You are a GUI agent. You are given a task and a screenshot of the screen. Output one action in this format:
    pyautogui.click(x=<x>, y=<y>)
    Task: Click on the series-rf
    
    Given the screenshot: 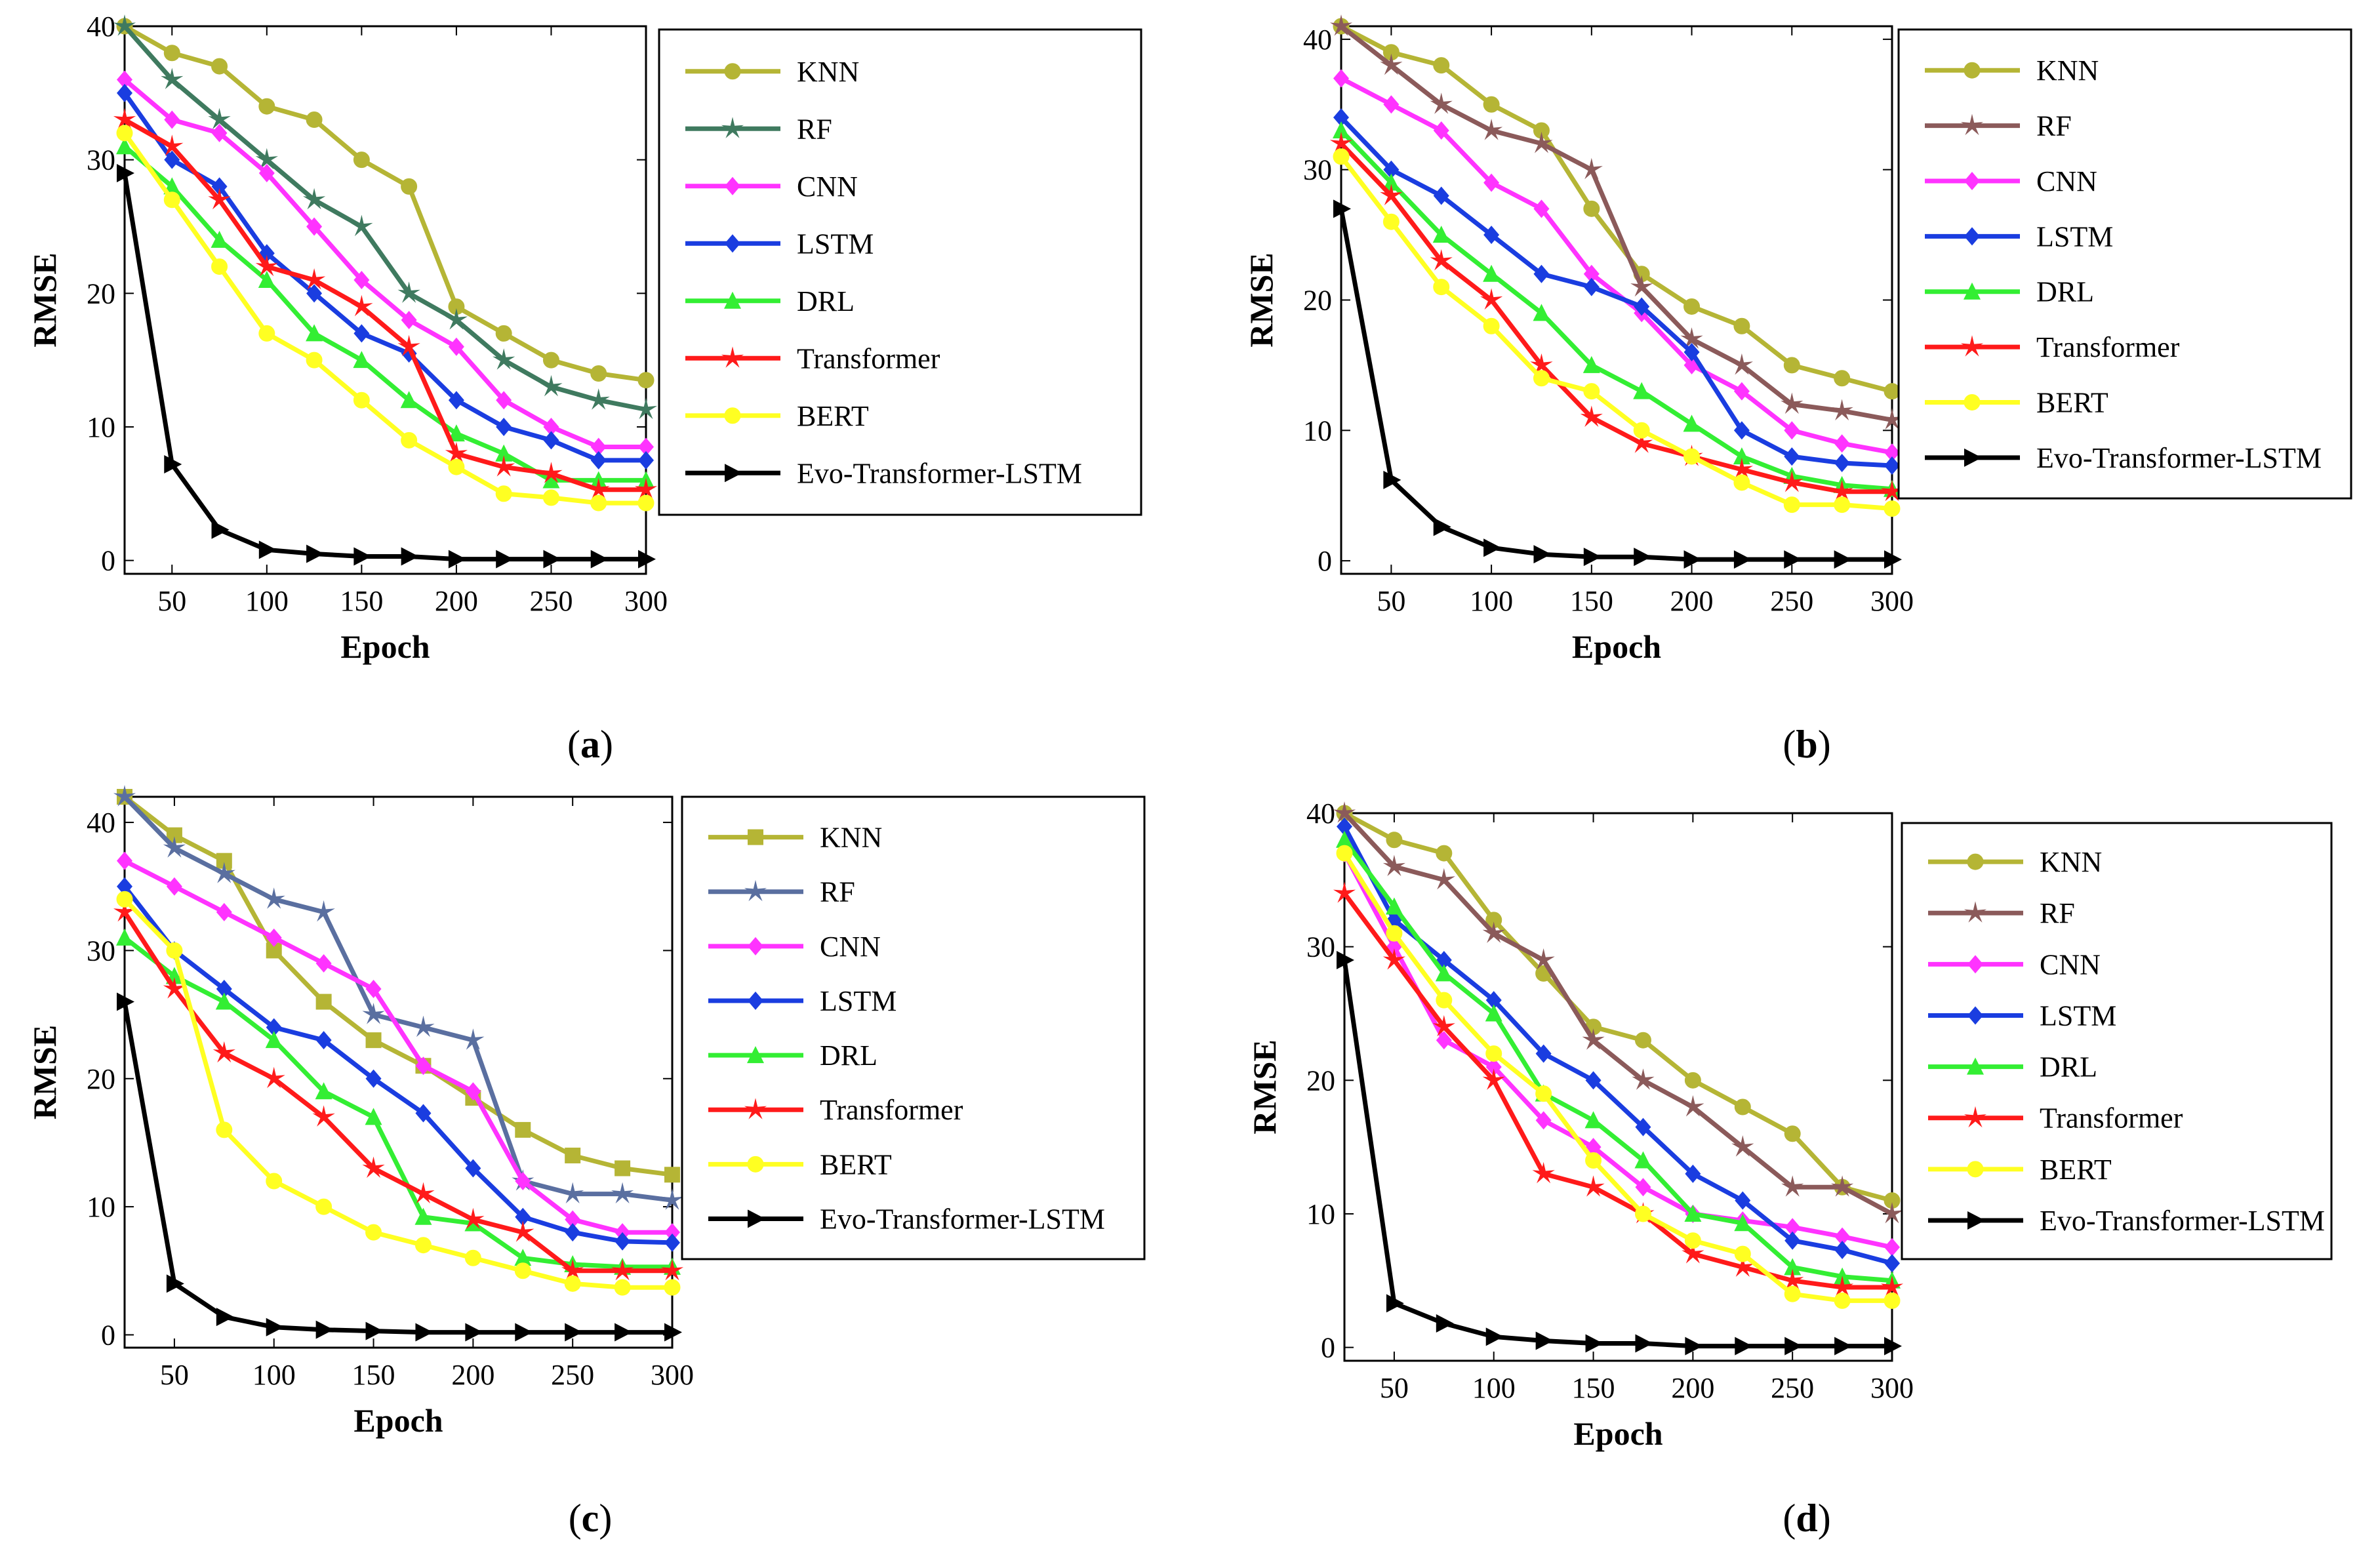 What is the action you would take?
    pyautogui.click(x=1616, y=222)
    